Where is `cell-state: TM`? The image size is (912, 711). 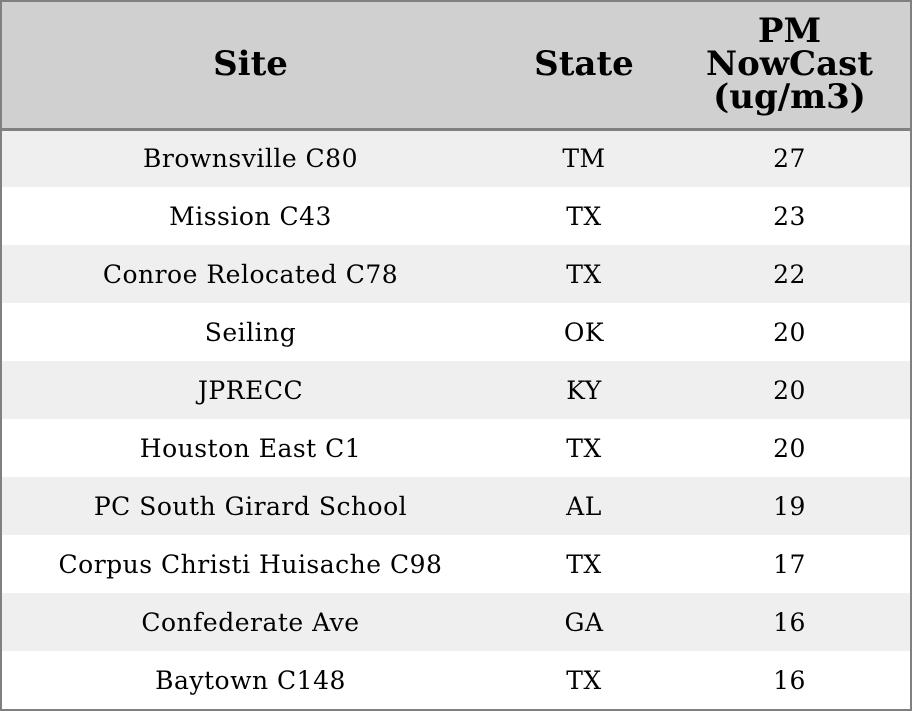 cell-state: TM is located at coordinates (584, 159).